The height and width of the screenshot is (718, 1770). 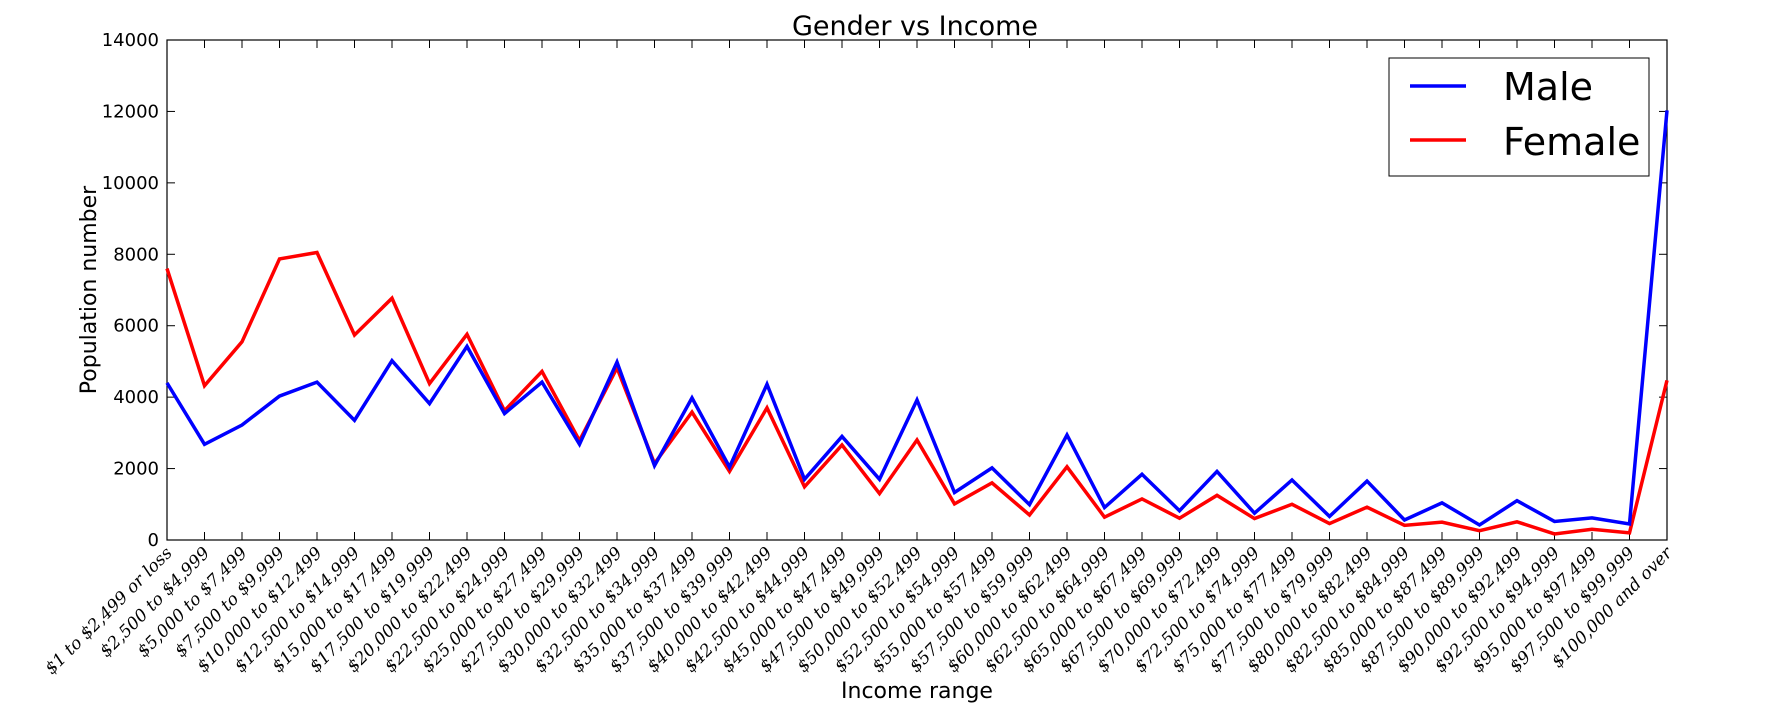 What do you see at coordinates (130, 40) in the screenshot?
I see `y-tick-label: 14000` at bounding box center [130, 40].